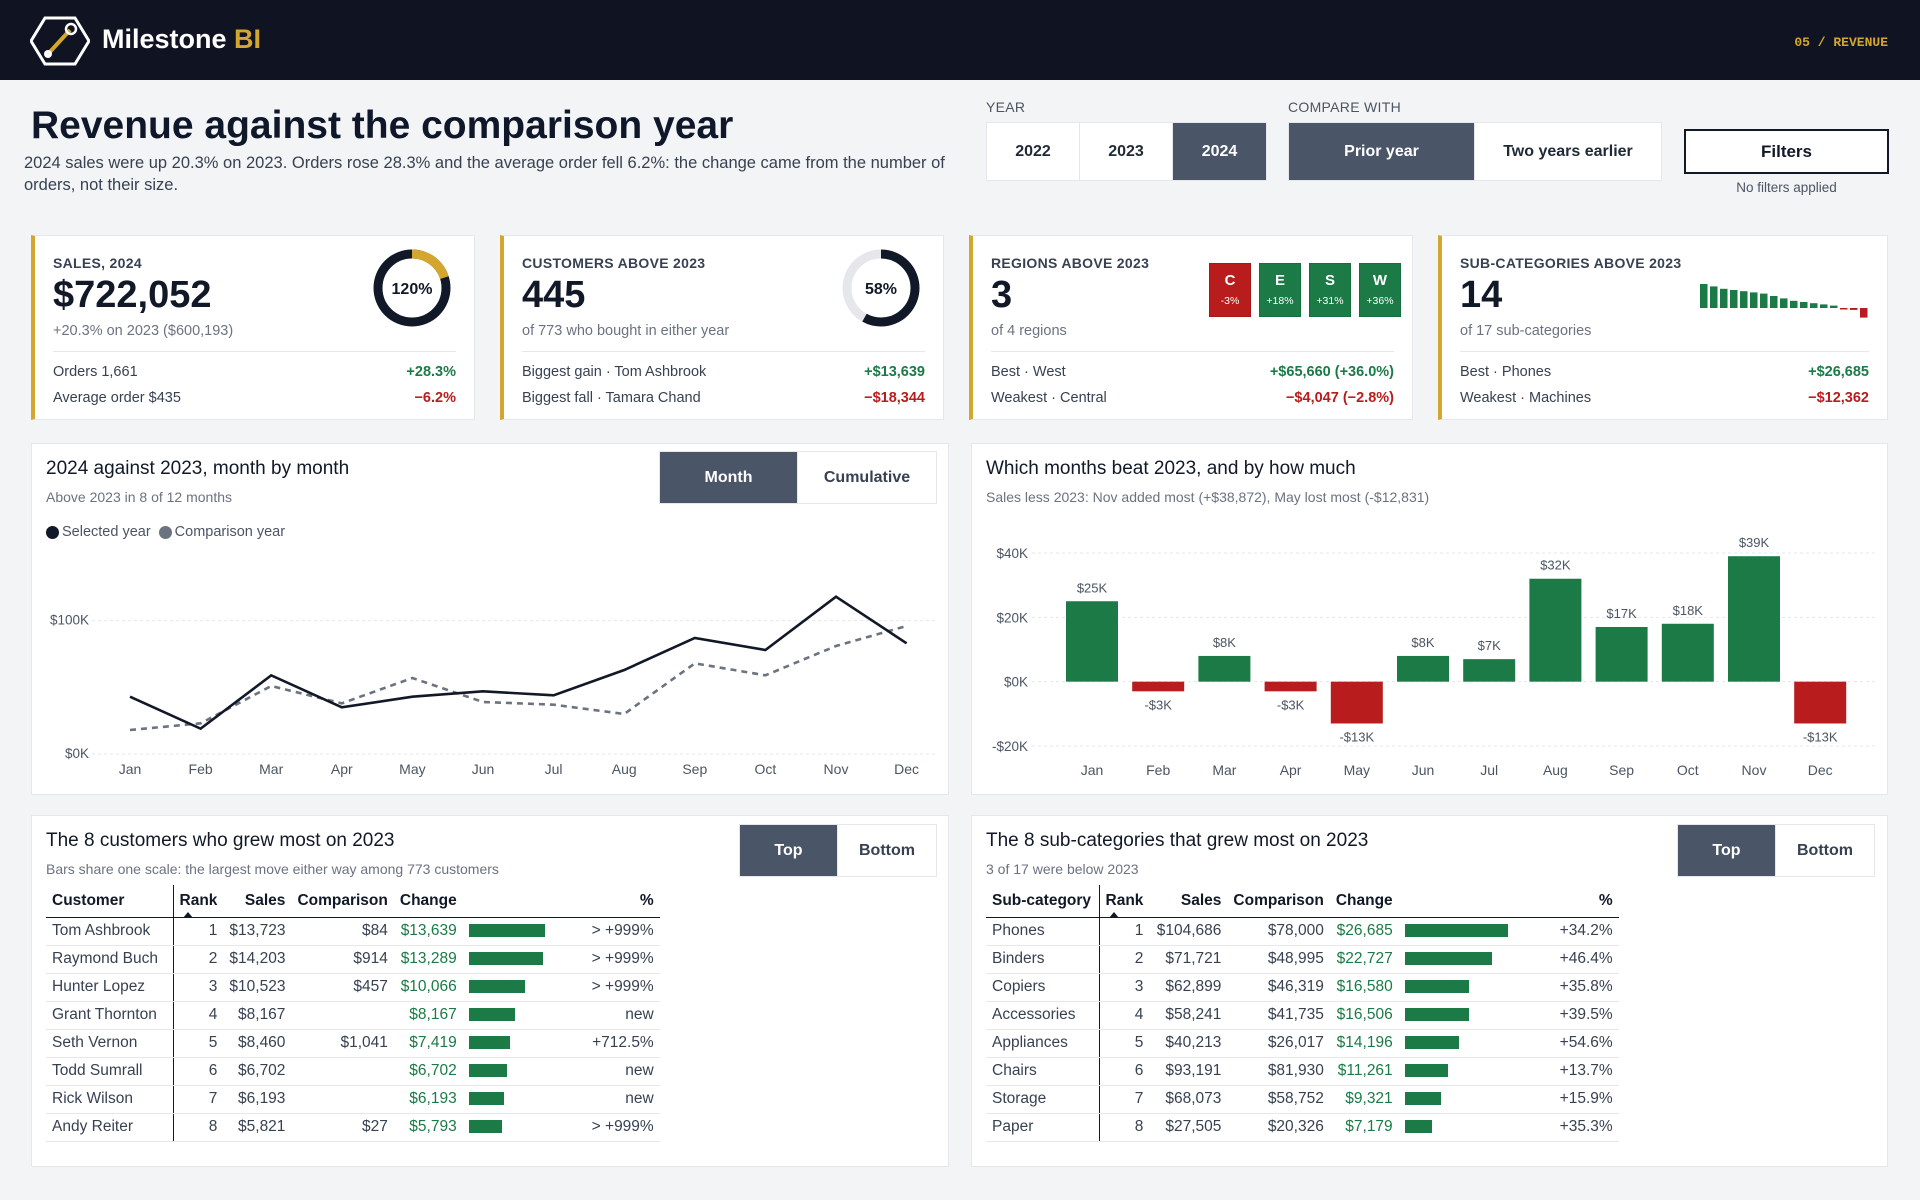  I want to click on cell-comp: $58,752, so click(1278, 1099).